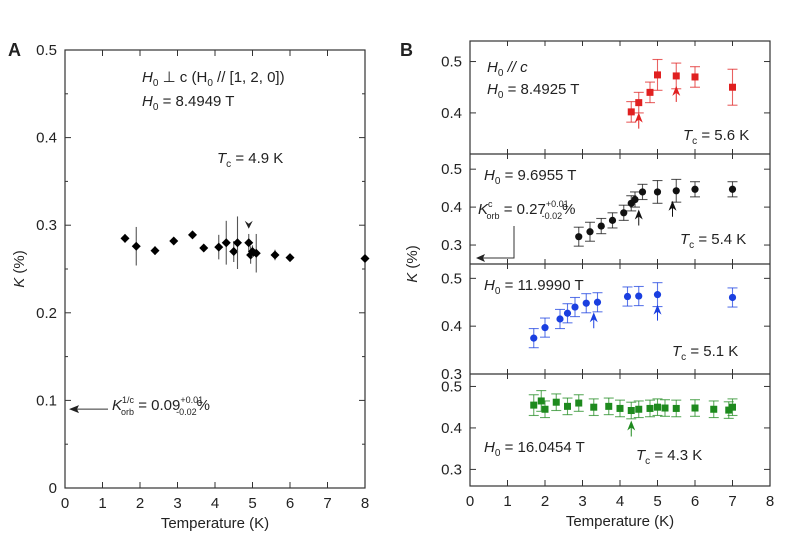 This screenshot has width=800, height=549. What do you see at coordinates (53, 488) in the screenshot?
I see `y-tick-label: 0` at bounding box center [53, 488].